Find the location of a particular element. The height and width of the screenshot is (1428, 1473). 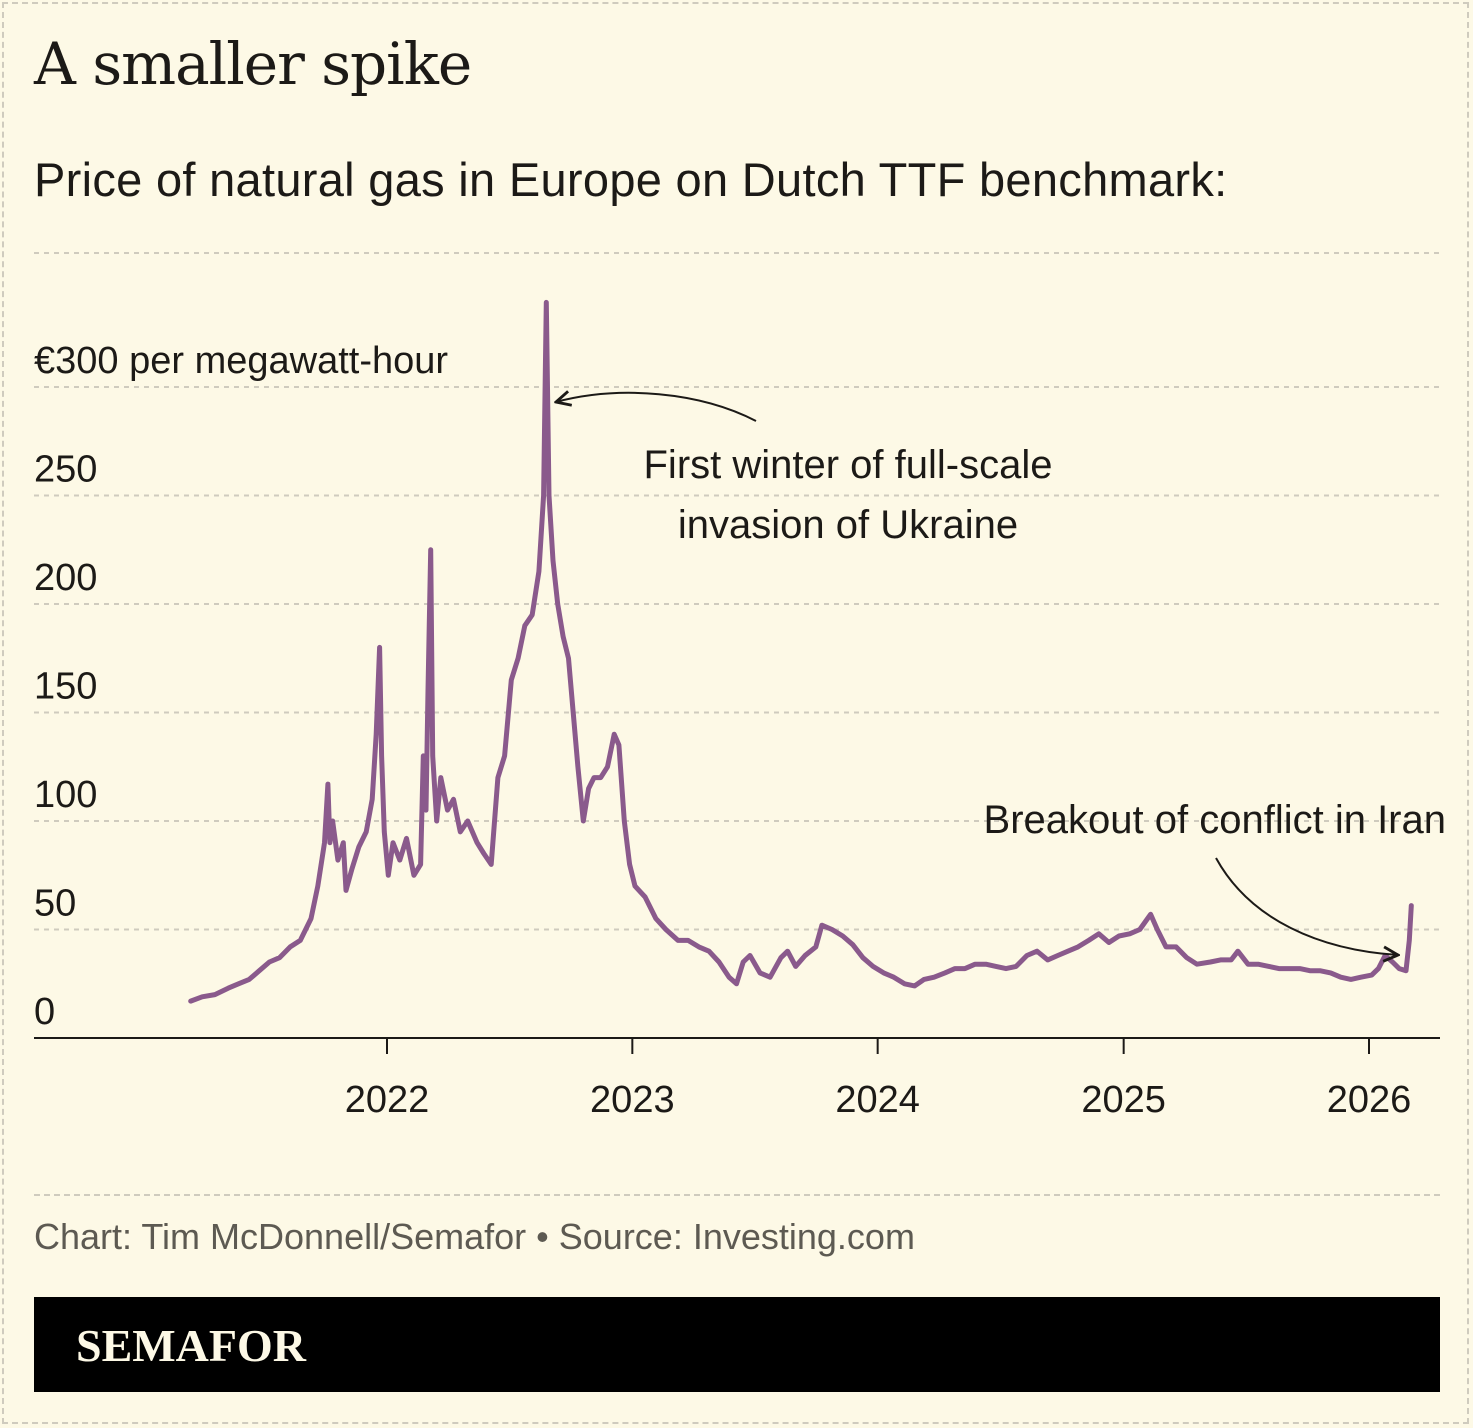

footer-divider is located at coordinates (737, 1195).